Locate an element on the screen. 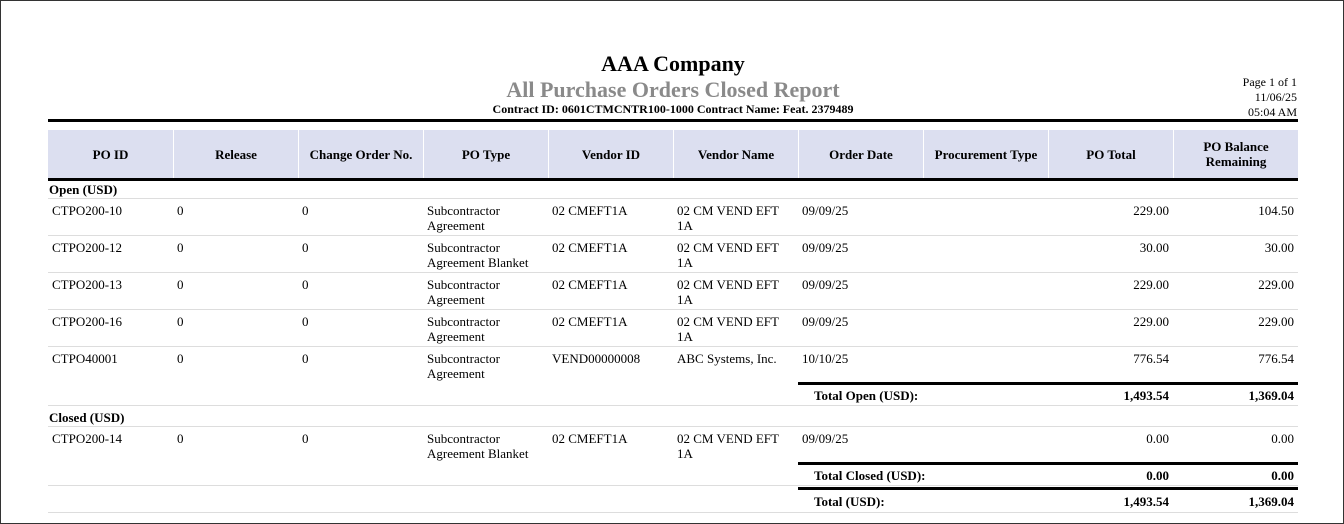  table-cell: CTPO200-14 is located at coordinates (87, 438).